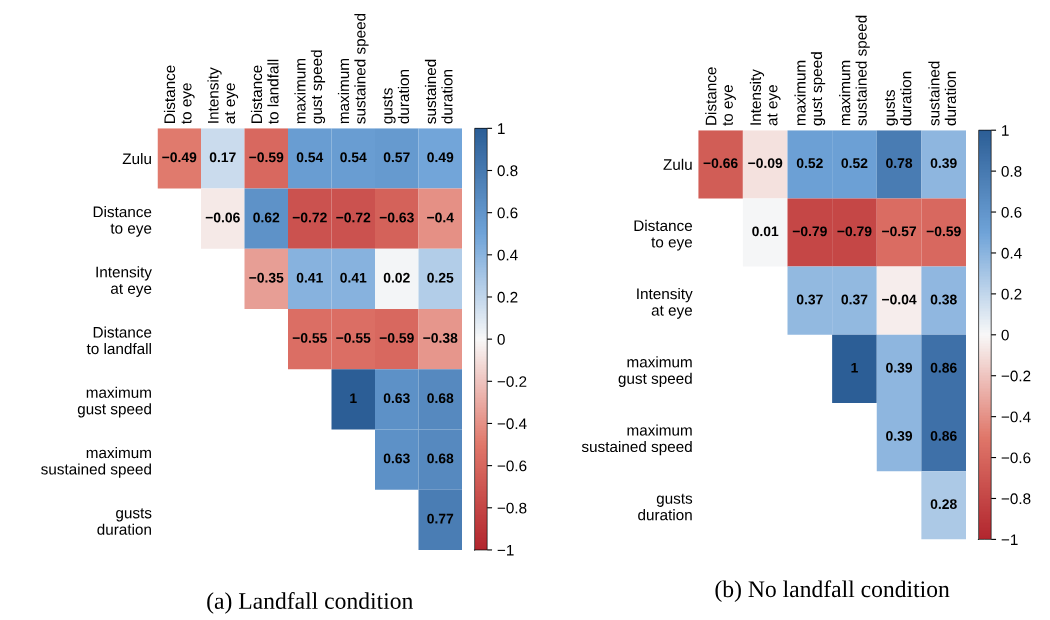 This screenshot has height=620, width=1050. Describe the element at coordinates (440, 277) in the screenshot. I see `data-label: 0.25` at that location.